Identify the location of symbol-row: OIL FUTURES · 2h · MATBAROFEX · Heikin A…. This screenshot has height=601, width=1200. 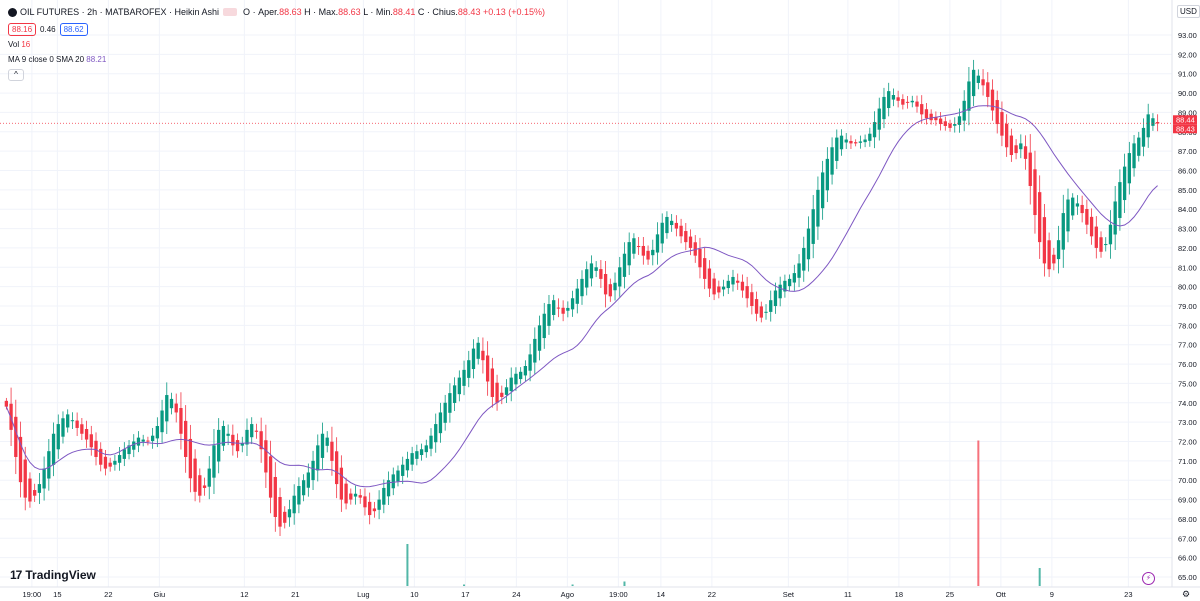
(276, 12).